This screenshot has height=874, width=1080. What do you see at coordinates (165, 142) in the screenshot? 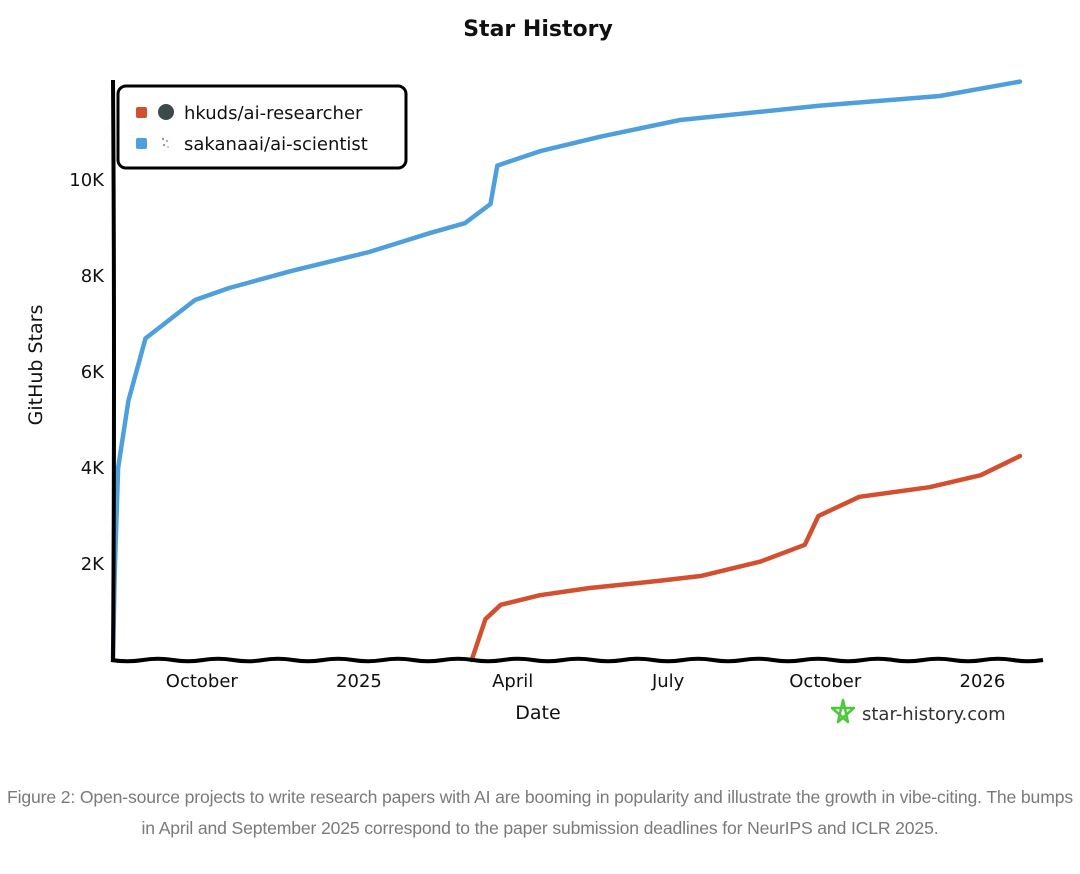
I see `sakanaai-avatar-icon` at bounding box center [165, 142].